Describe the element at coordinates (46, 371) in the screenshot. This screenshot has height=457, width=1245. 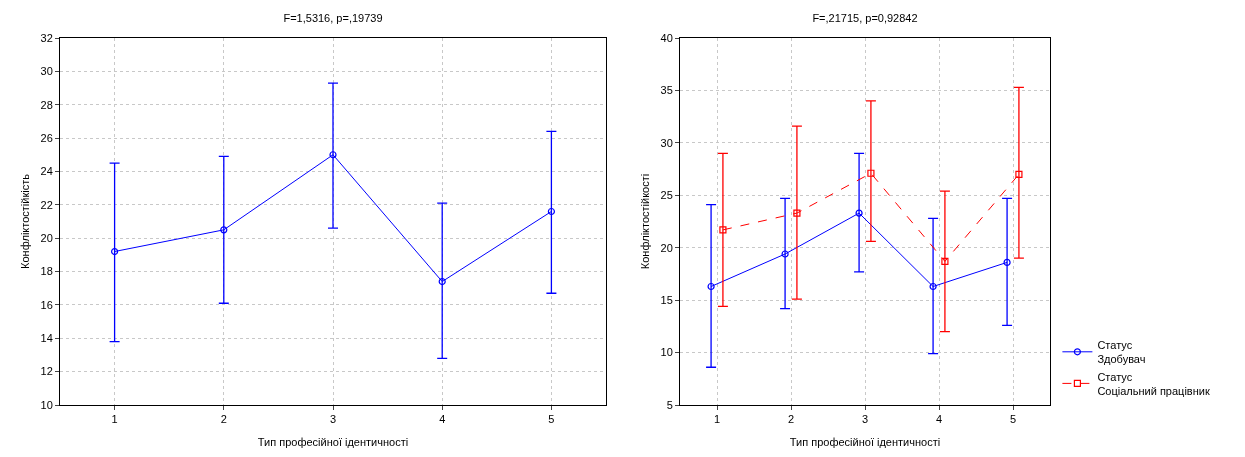
I see `y-tick-label: 12` at that location.